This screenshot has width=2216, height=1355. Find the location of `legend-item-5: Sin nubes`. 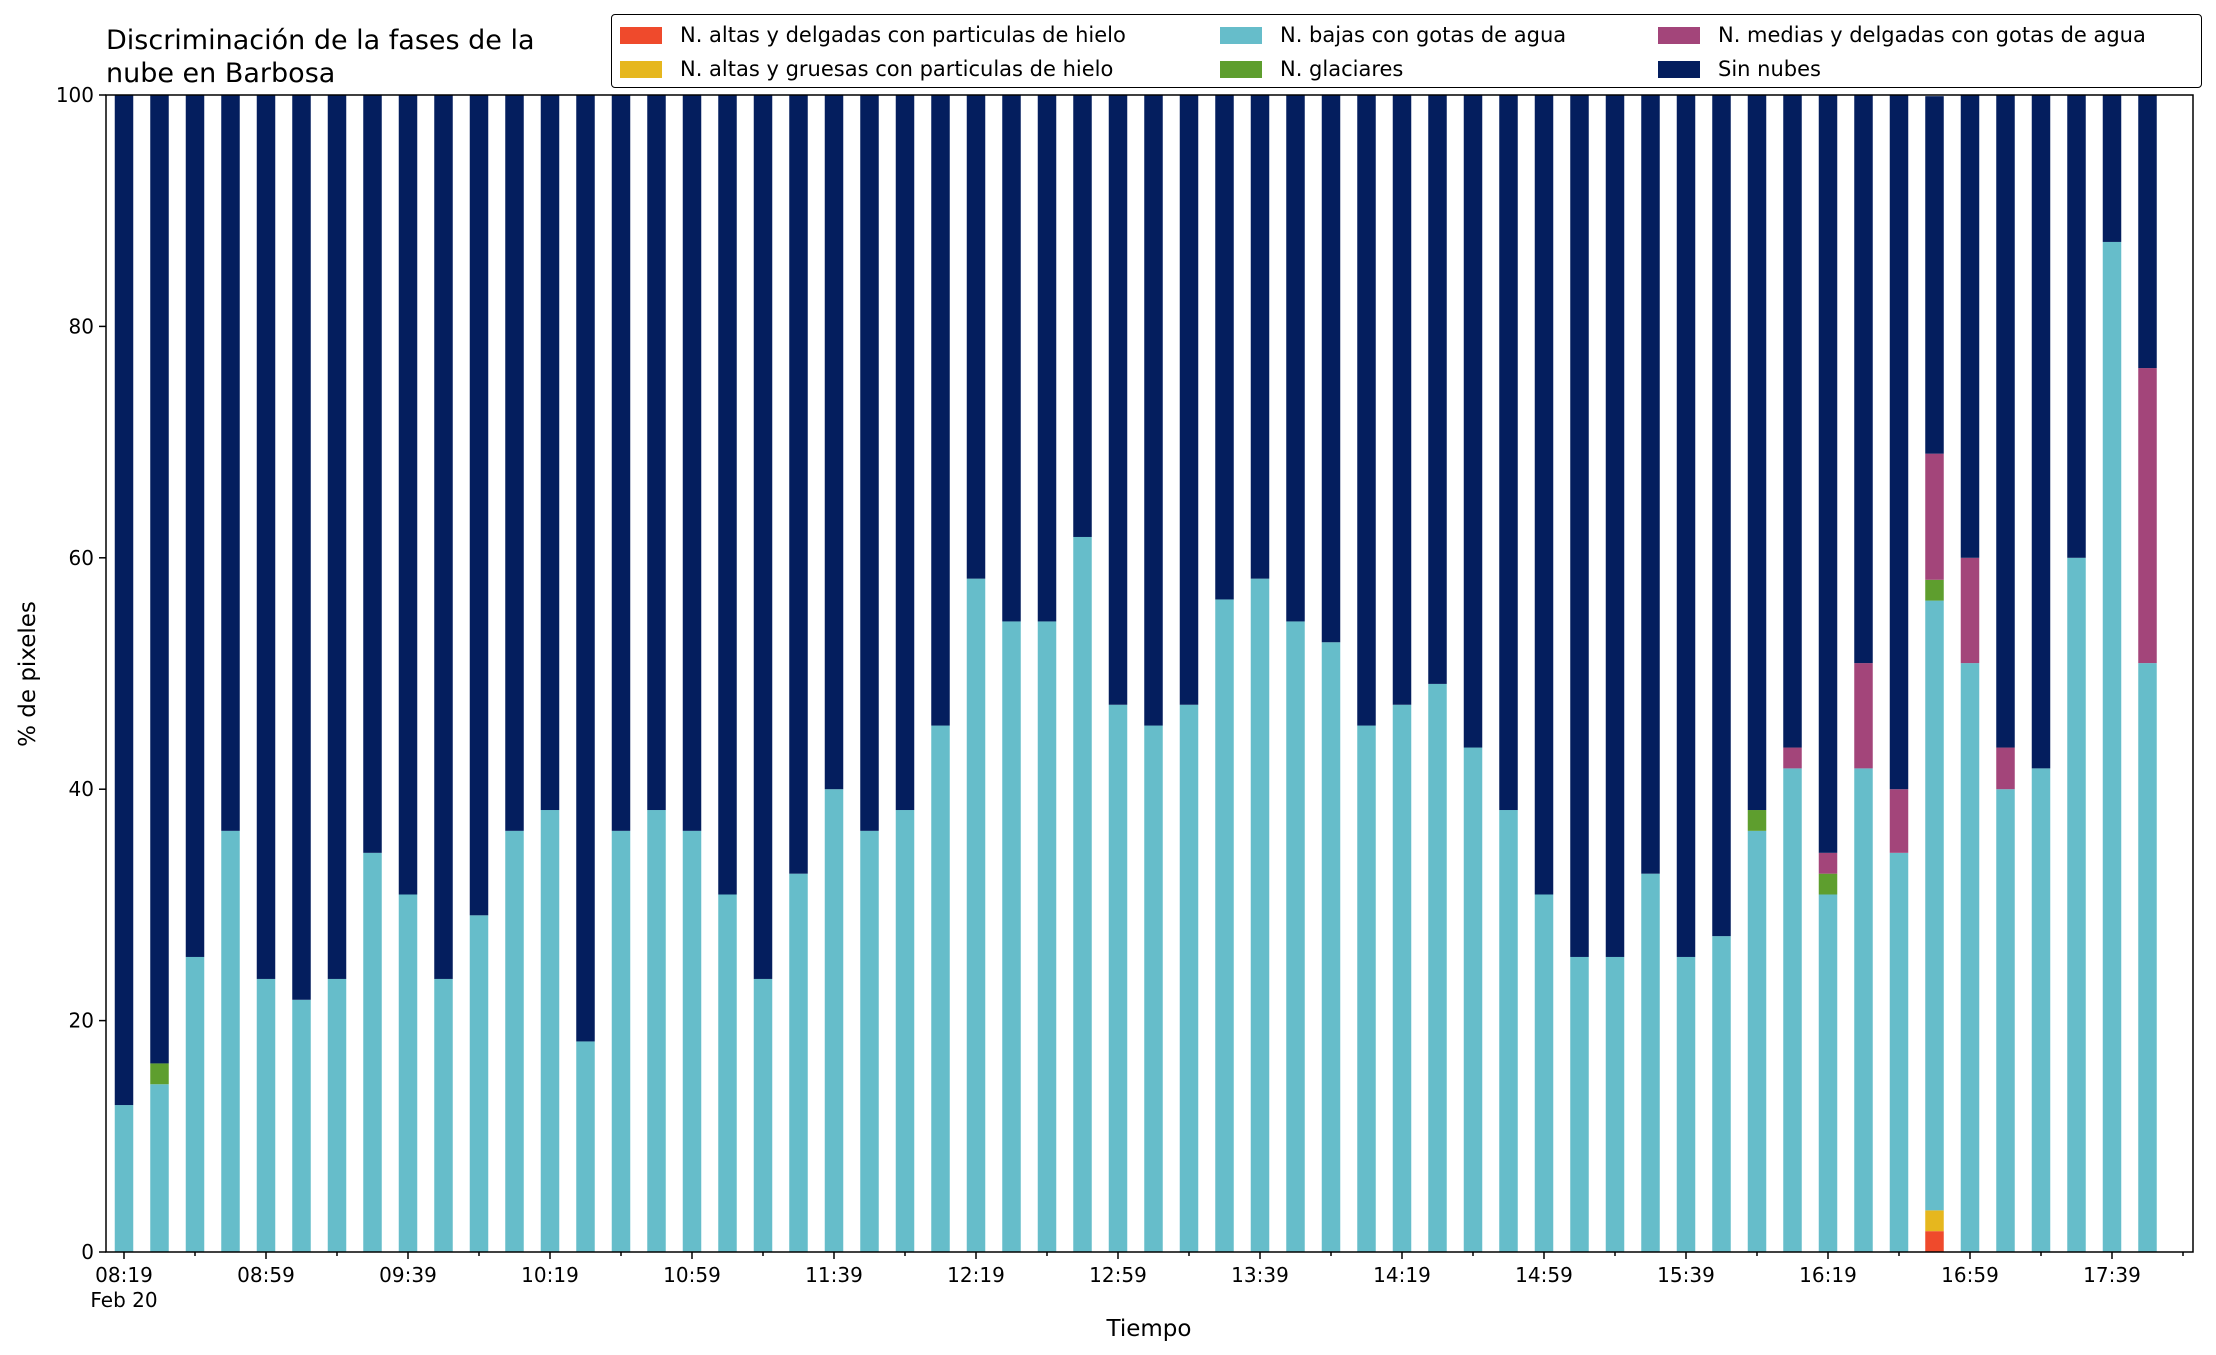

legend-item-5: Sin nubes is located at coordinates (1739, 69).